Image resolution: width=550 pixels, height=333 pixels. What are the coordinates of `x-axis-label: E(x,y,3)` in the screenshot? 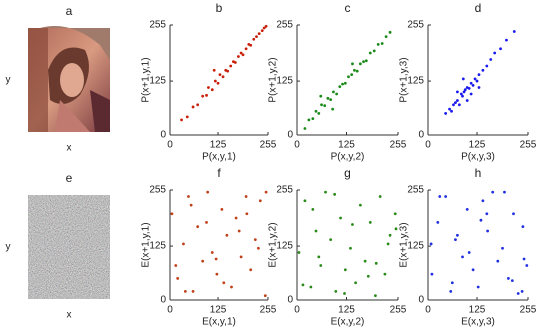 It's located at (478, 322).